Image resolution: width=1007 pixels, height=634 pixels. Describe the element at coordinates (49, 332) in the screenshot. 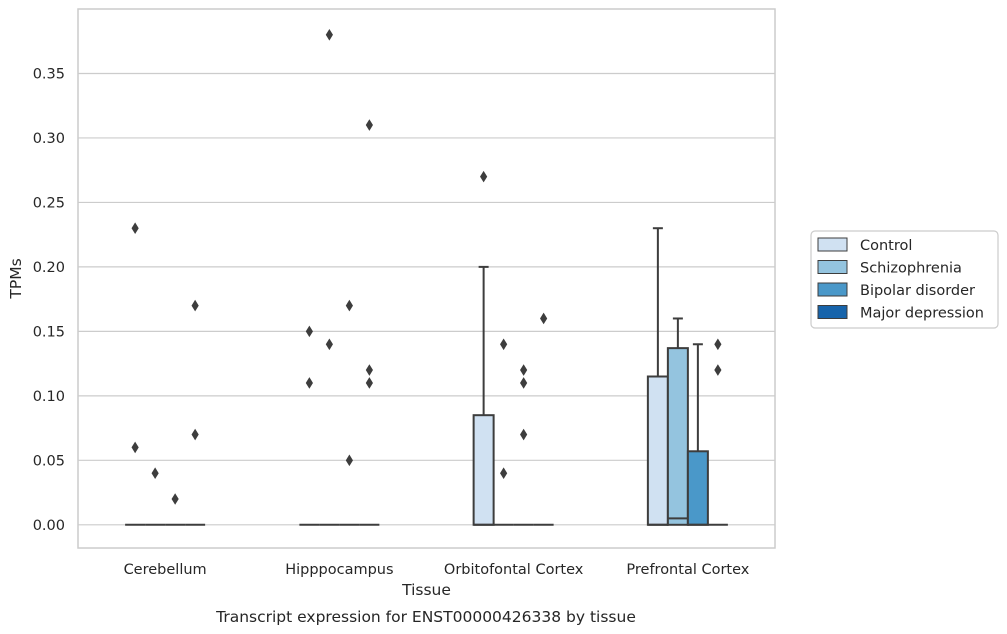

I see `y-tick-label: 0.15` at that location.